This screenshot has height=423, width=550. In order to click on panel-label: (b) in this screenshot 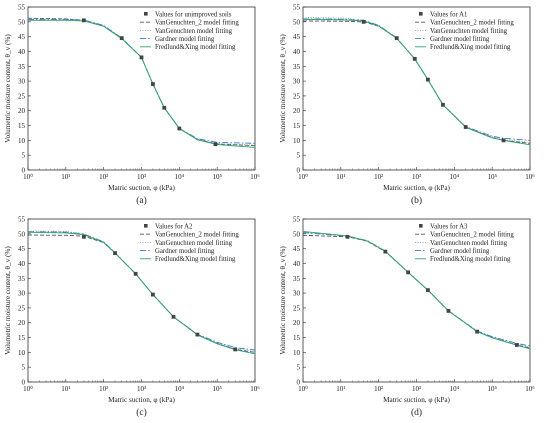, I will do `click(416, 200)`.